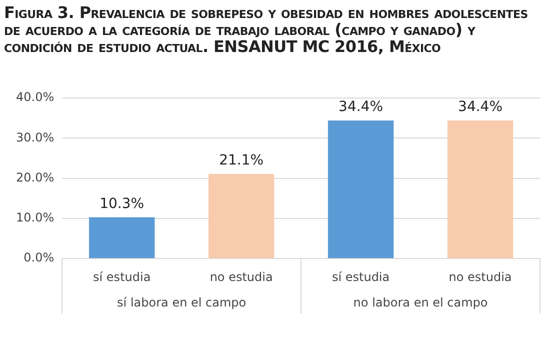  Describe the element at coordinates (122, 204) in the screenshot. I see `data-label: 10.3%` at that location.